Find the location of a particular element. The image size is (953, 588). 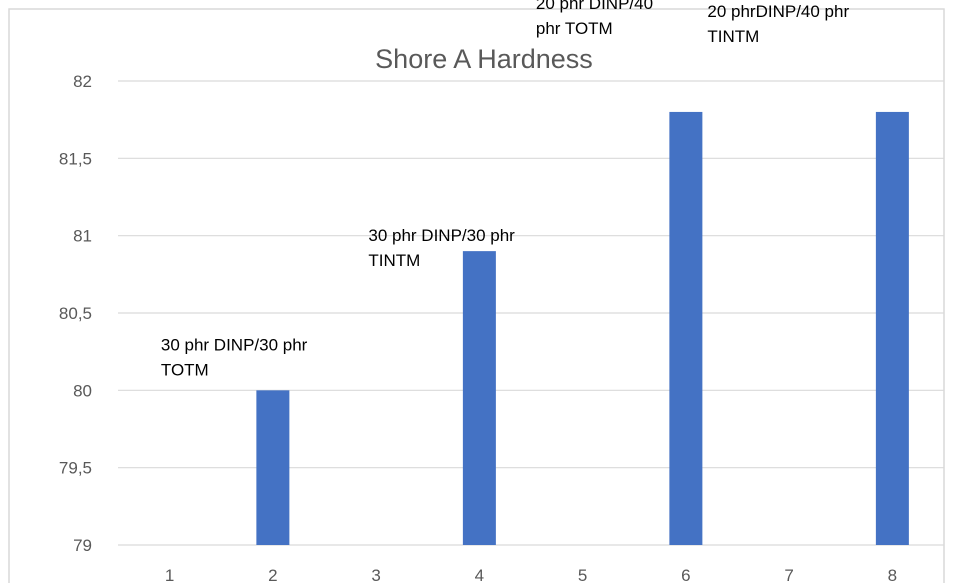

y-tick-label: 81 is located at coordinates (82, 236).